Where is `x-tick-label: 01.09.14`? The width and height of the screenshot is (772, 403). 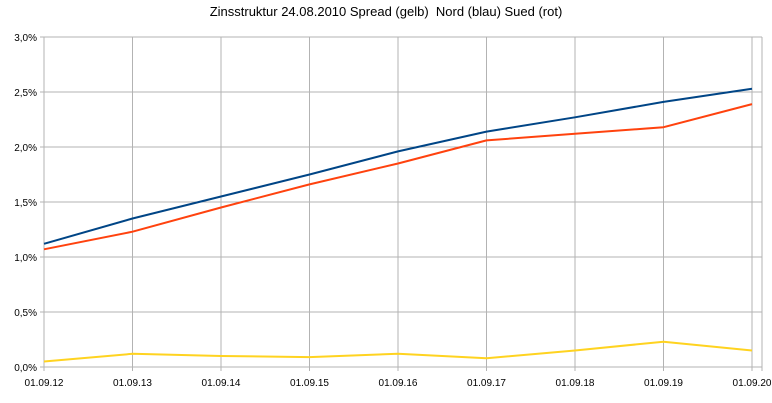
x-tick-label: 01.09.14 is located at coordinates (221, 383).